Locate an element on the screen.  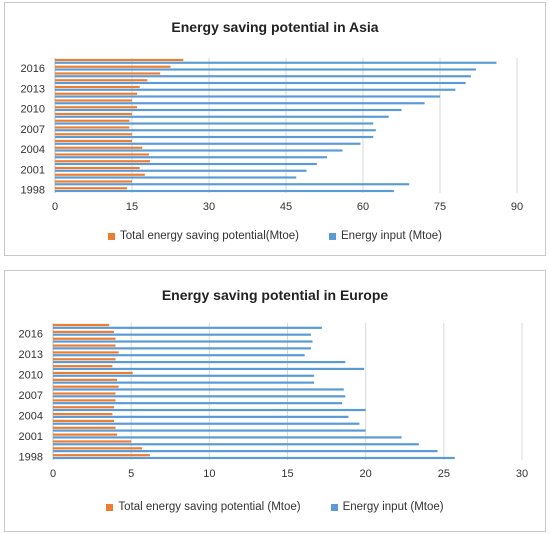
bar-saving-2007 is located at coordinates (92, 127).